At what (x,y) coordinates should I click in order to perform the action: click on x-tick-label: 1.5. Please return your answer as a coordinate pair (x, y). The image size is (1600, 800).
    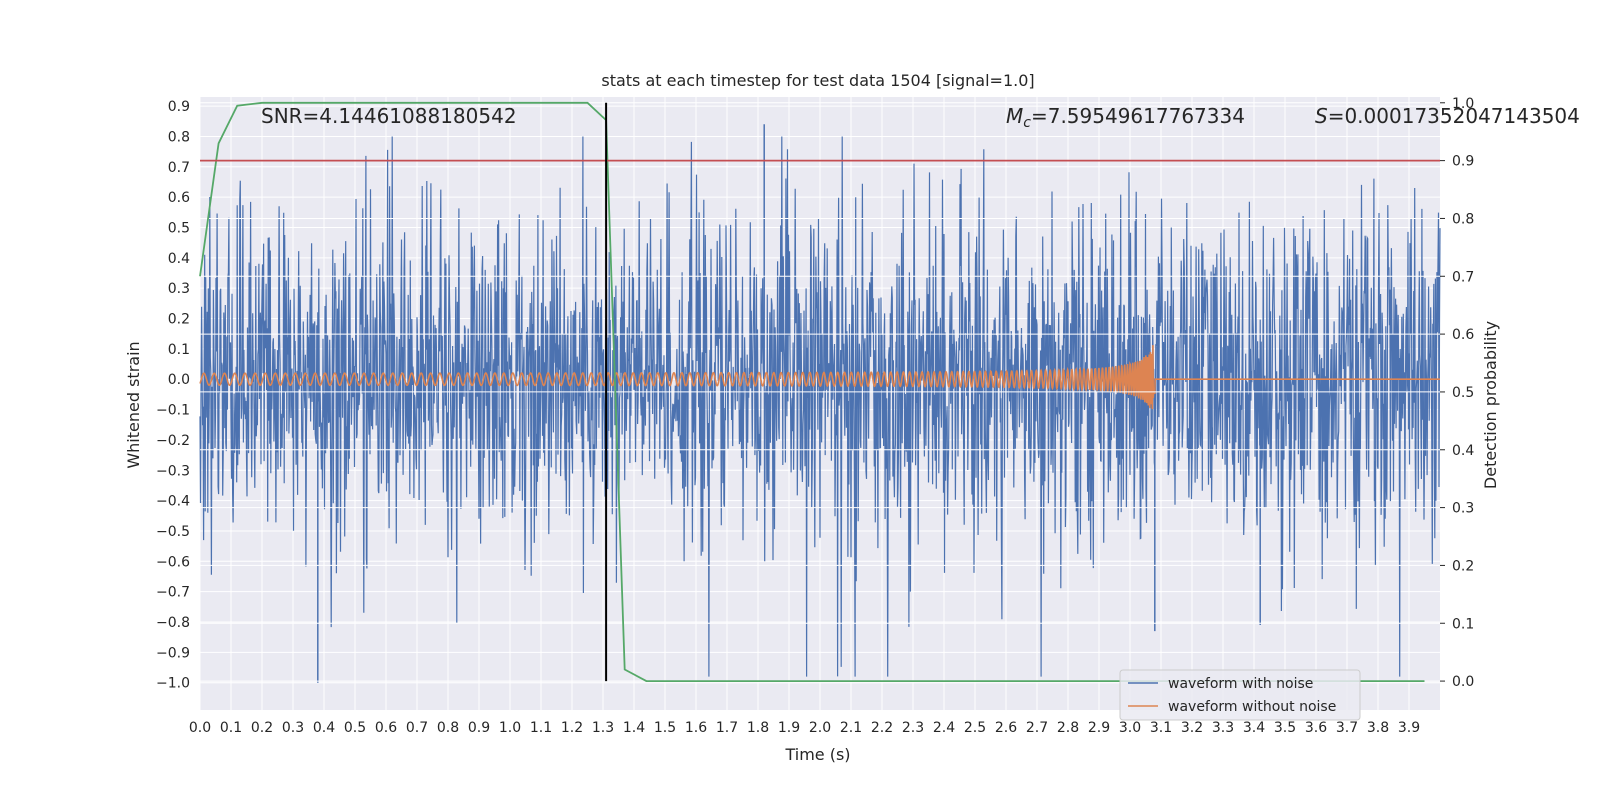
    Looking at the image, I should click on (665, 728).